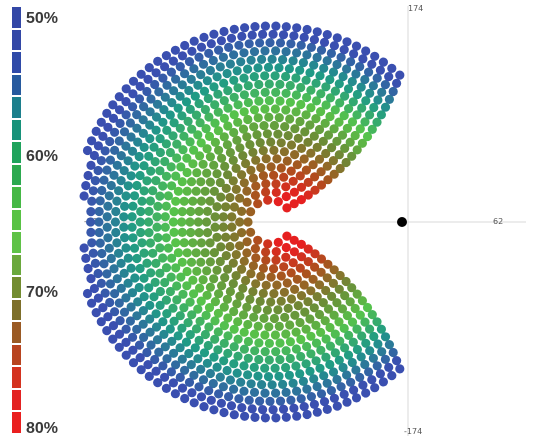 The height and width of the screenshot is (442, 554). I want to click on legend-label-50: 50%, so click(42, 18).